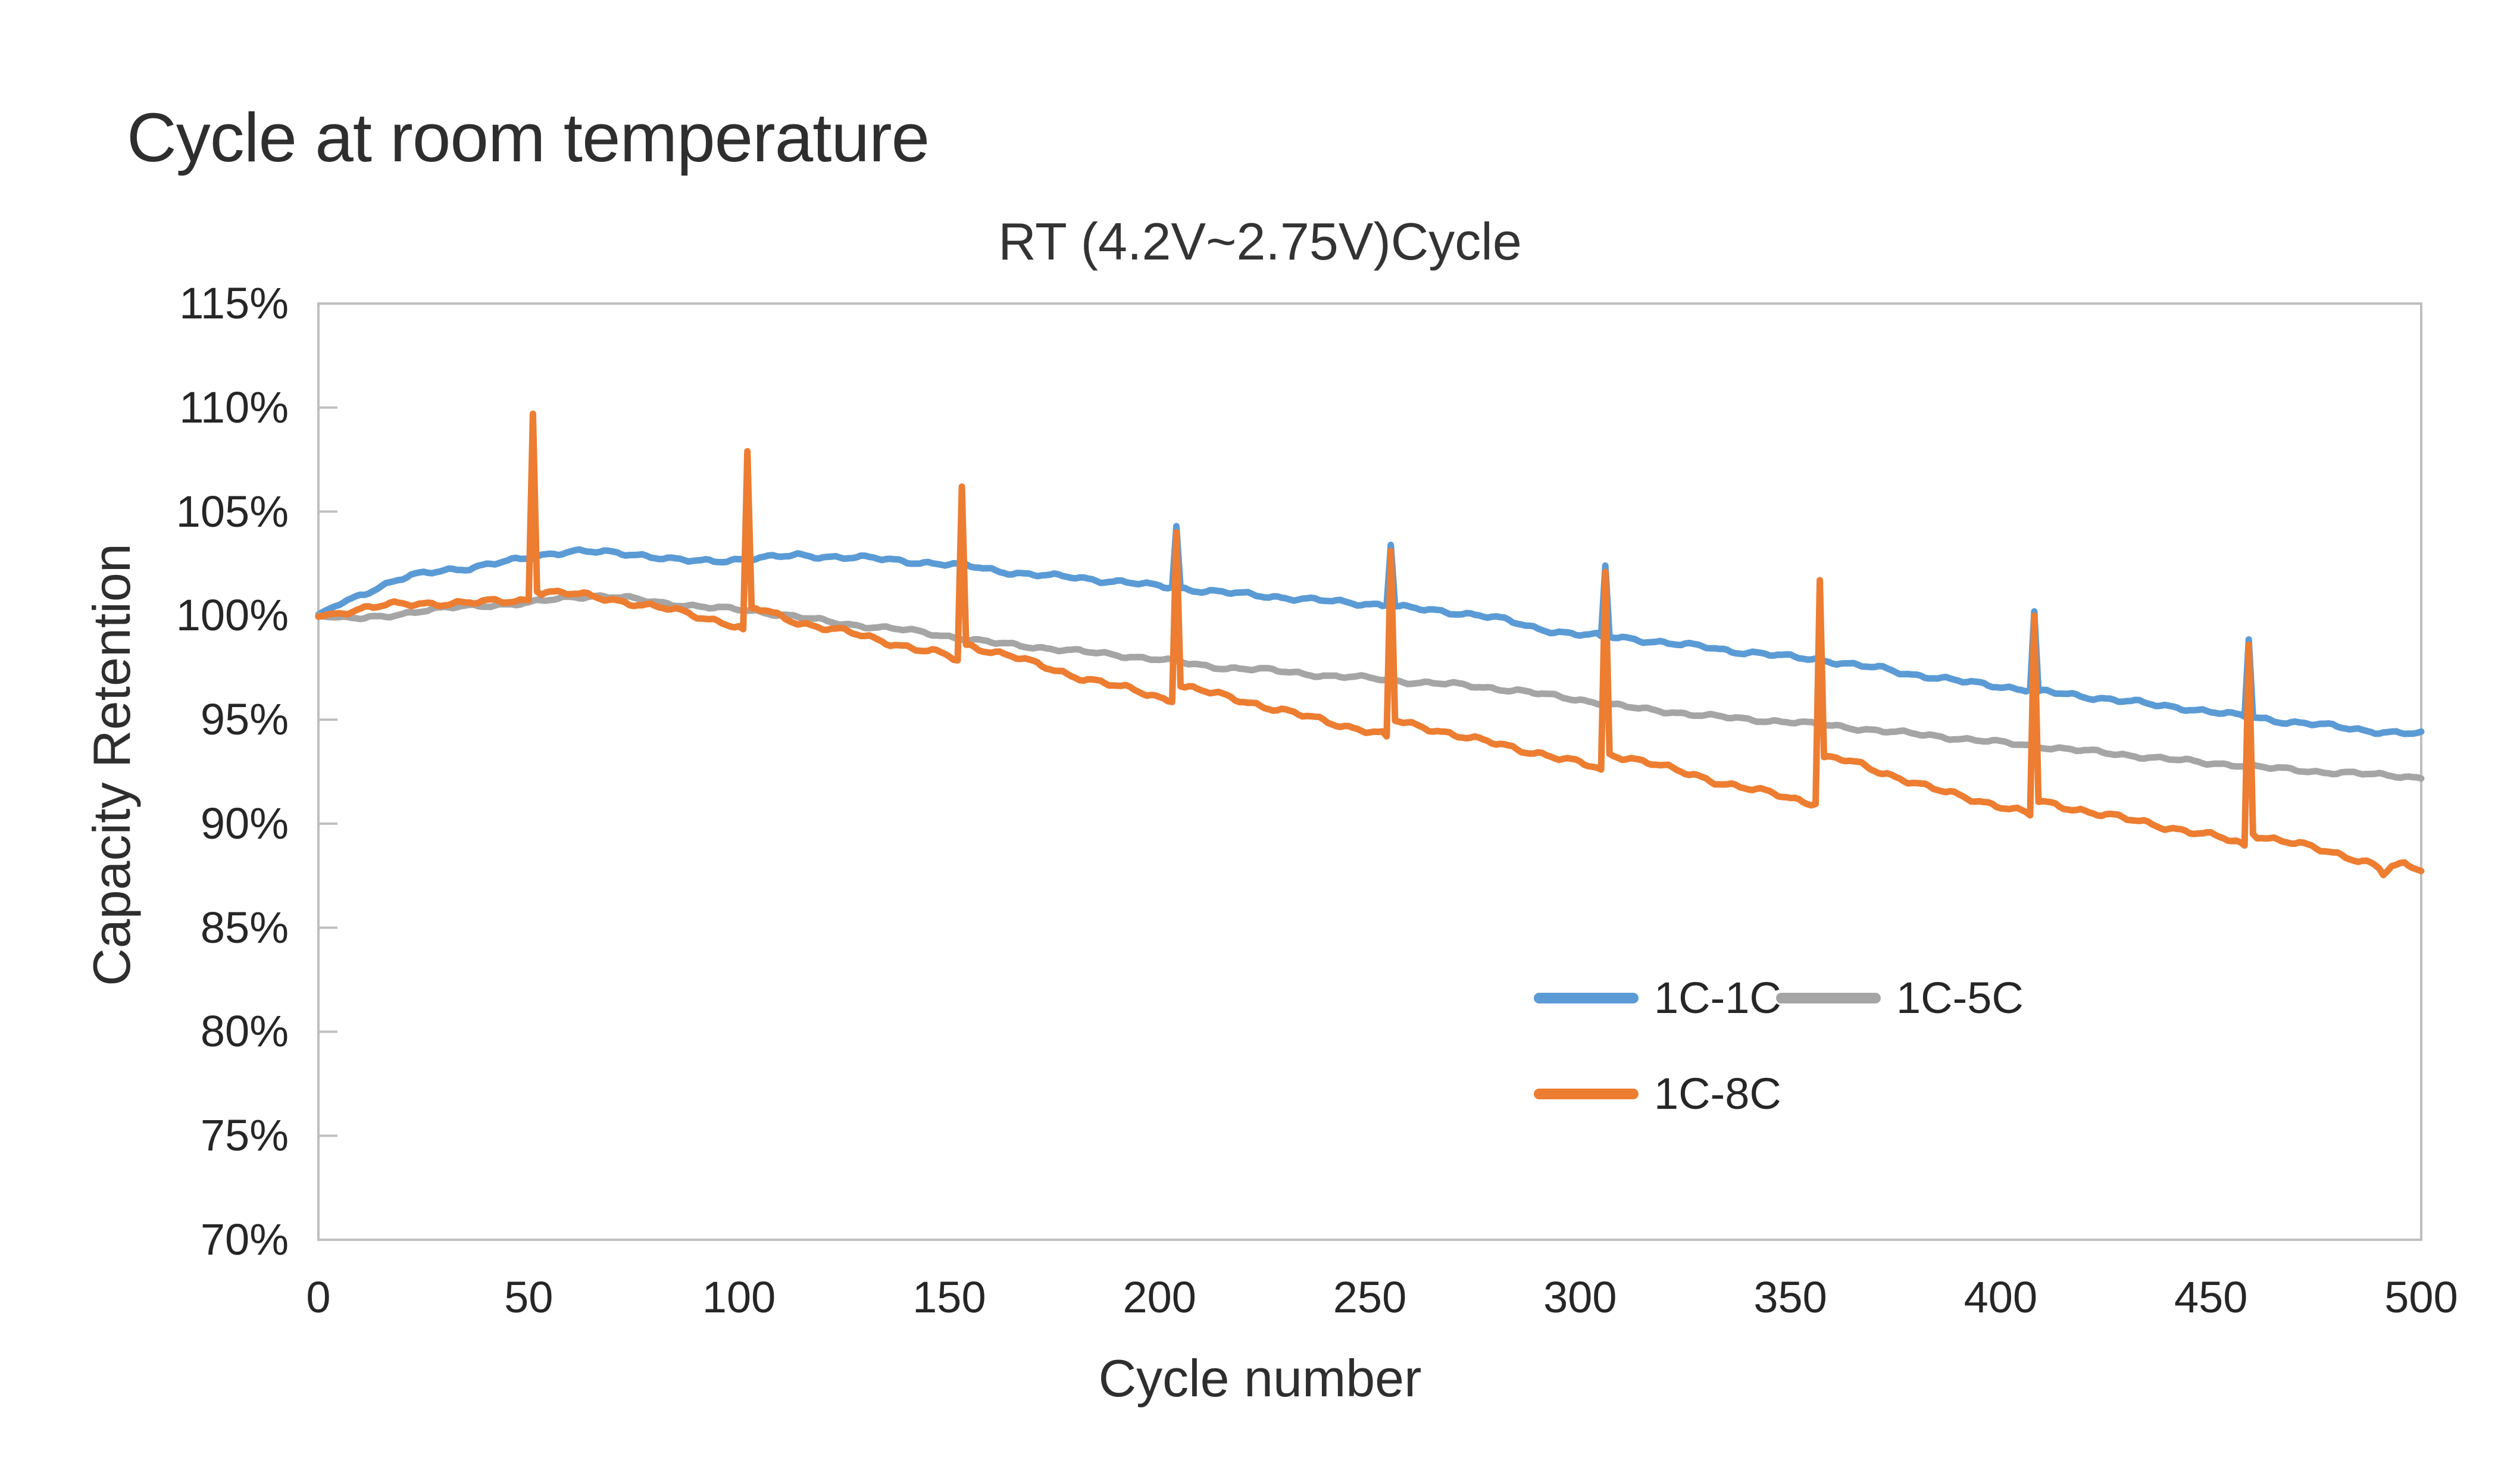 Image resolution: width=2520 pixels, height=1482 pixels. What do you see at coordinates (234, 304) in the screenshot?
I see `y-tick-label: 115%` at bounding box center [234, 304].